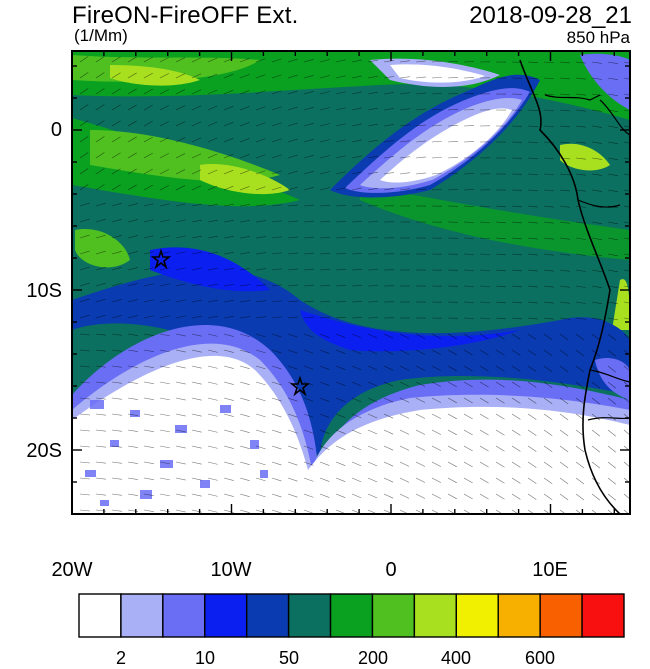 This screenshot has height=669, width=650. Describe the element at coordinates (540, 658) in the screenshot. I see `colorbar-label-600: 600` at that location.